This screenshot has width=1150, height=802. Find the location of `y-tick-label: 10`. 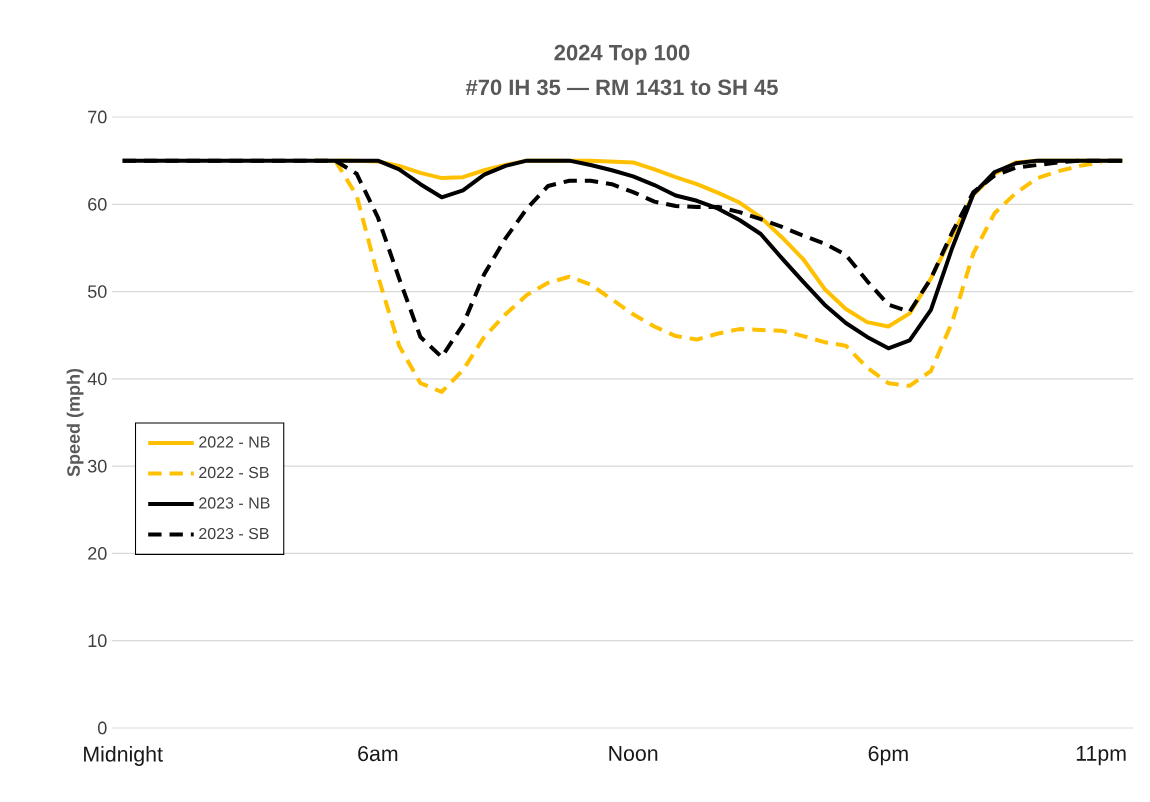

y-tick-label: 10 is located at coordinates (97, 641).